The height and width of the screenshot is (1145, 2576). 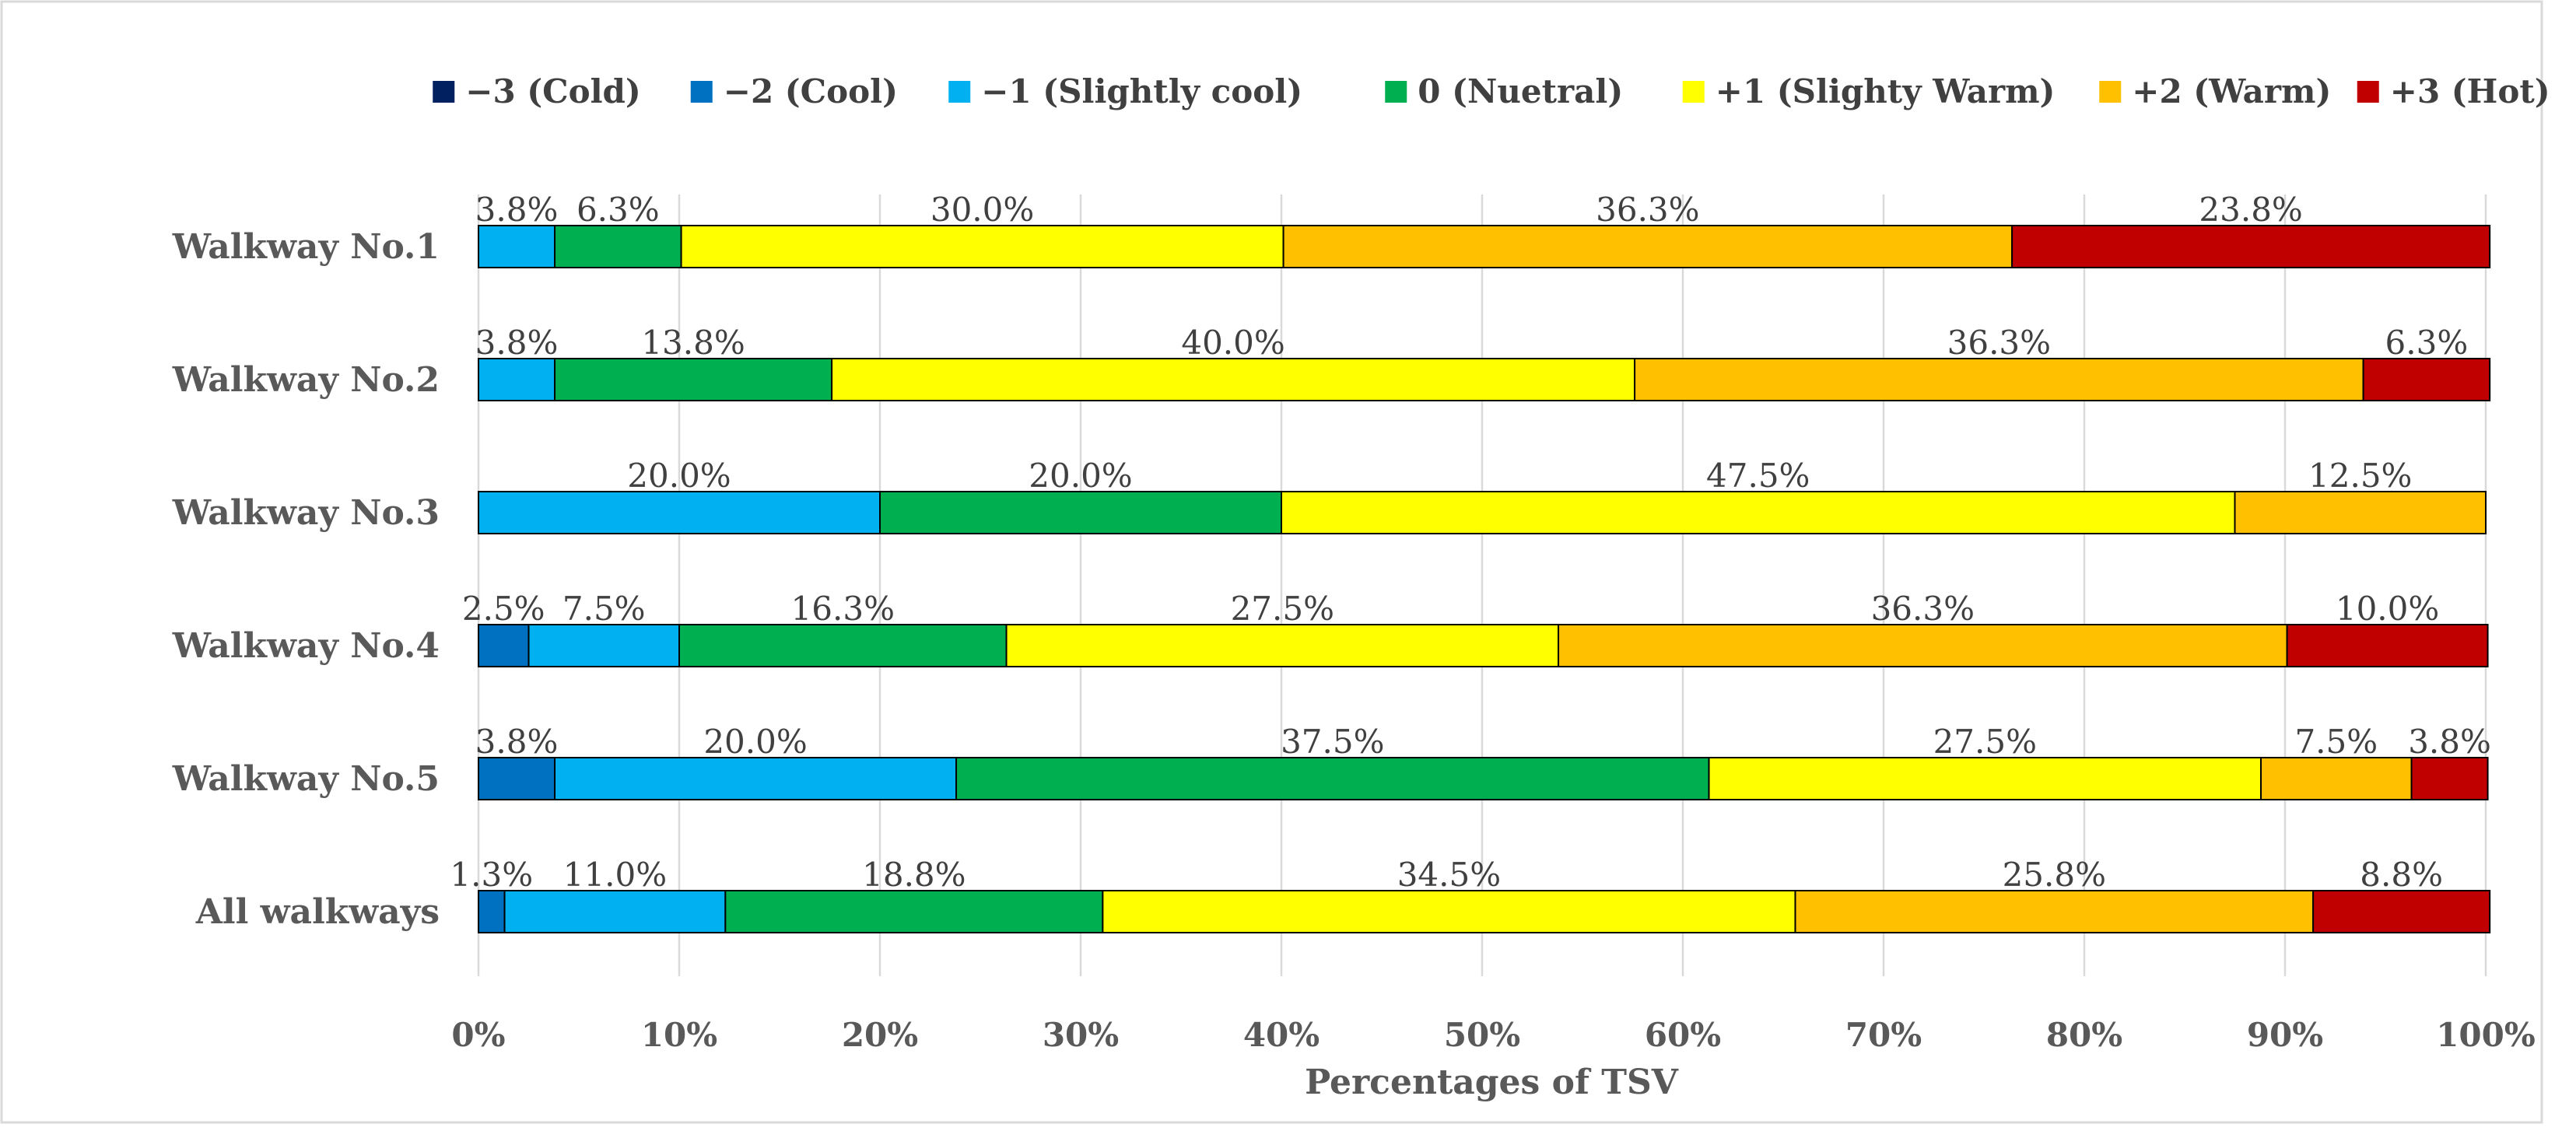 What do you see at coordinates (1758, 476) in the screenshot?
I see `data-label: 47.5%` at bounding box center [1758, 476].